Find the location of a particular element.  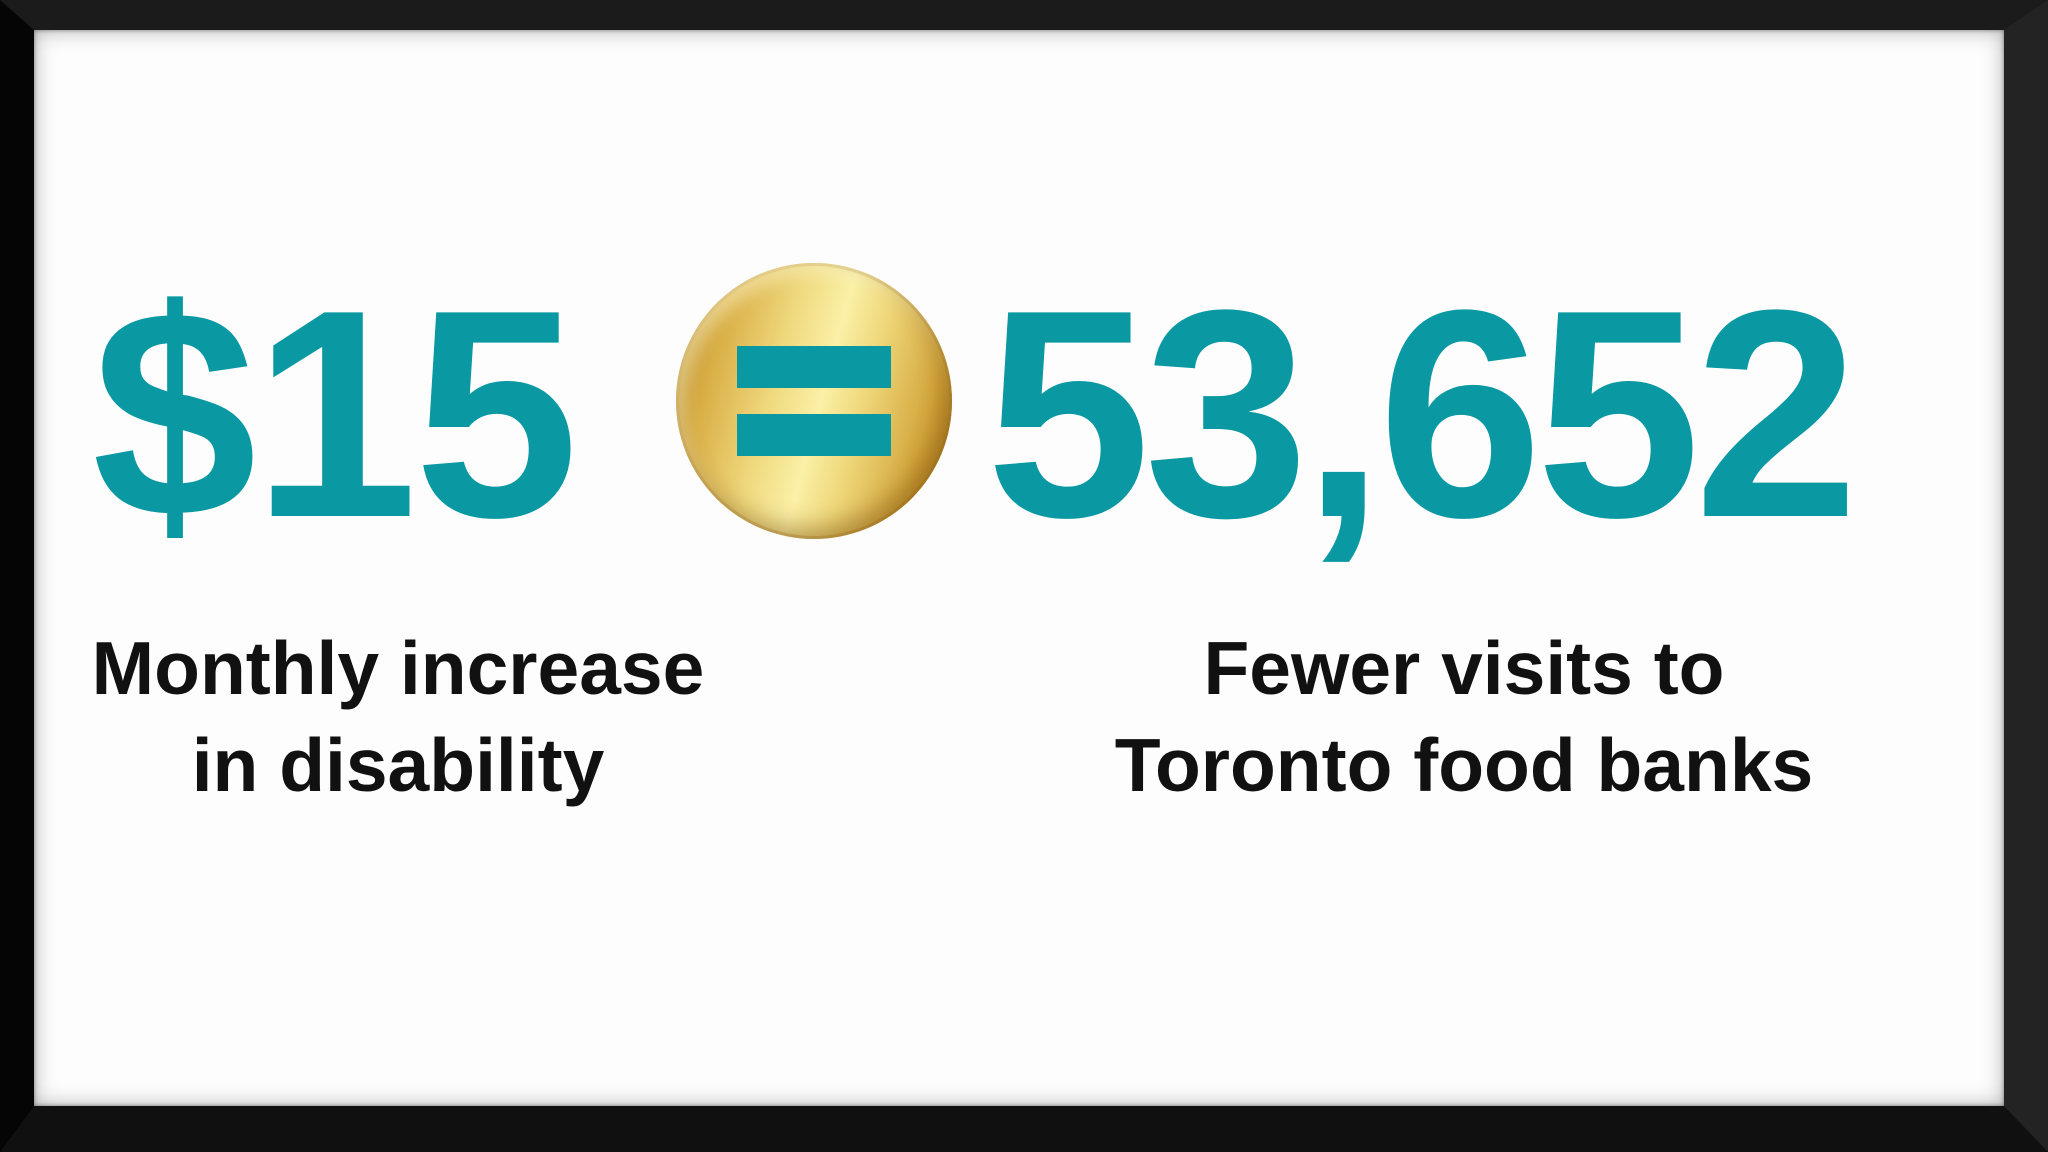

equals-bar-bottom is located at coordinates (814, 435).